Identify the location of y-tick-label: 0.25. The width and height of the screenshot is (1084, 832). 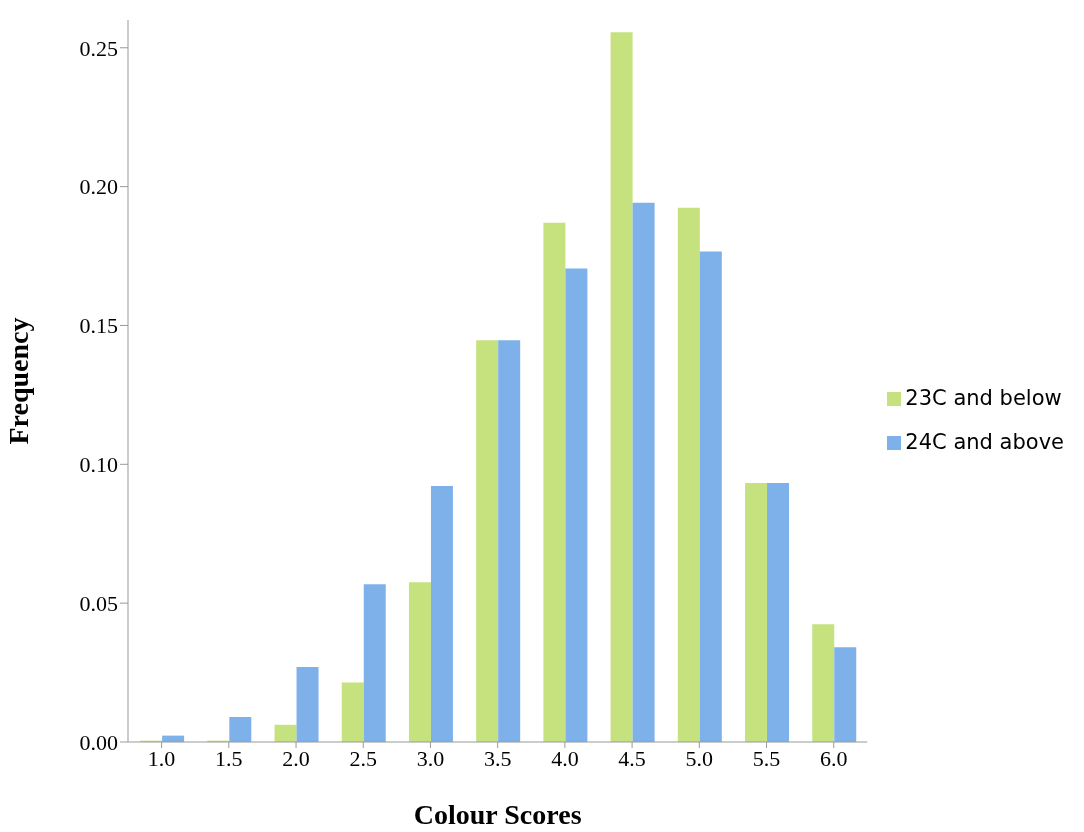
(98, 48).